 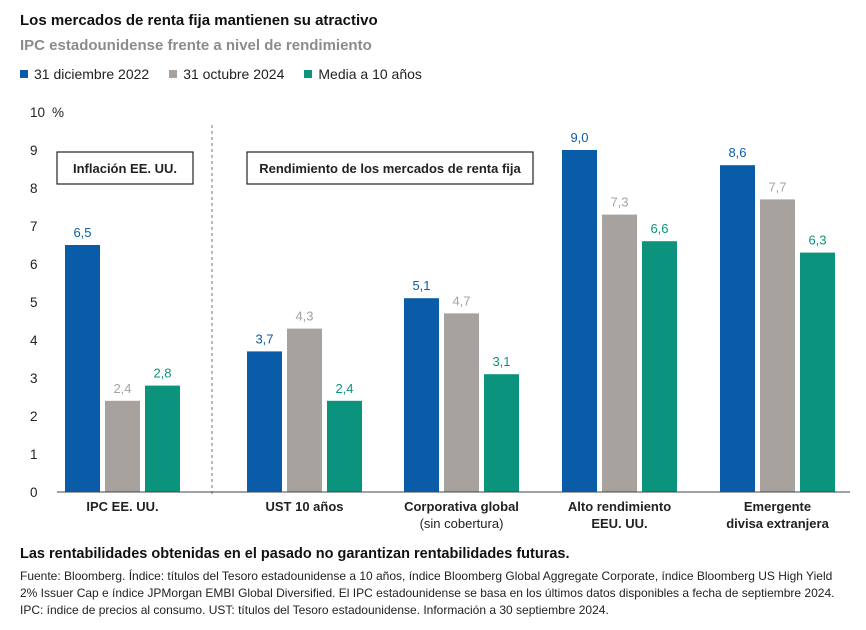 What do you see at coordinates (579, 137) in the screenshot?
I see `bar-value-label: 9,0` at bounding box center [579, 137].